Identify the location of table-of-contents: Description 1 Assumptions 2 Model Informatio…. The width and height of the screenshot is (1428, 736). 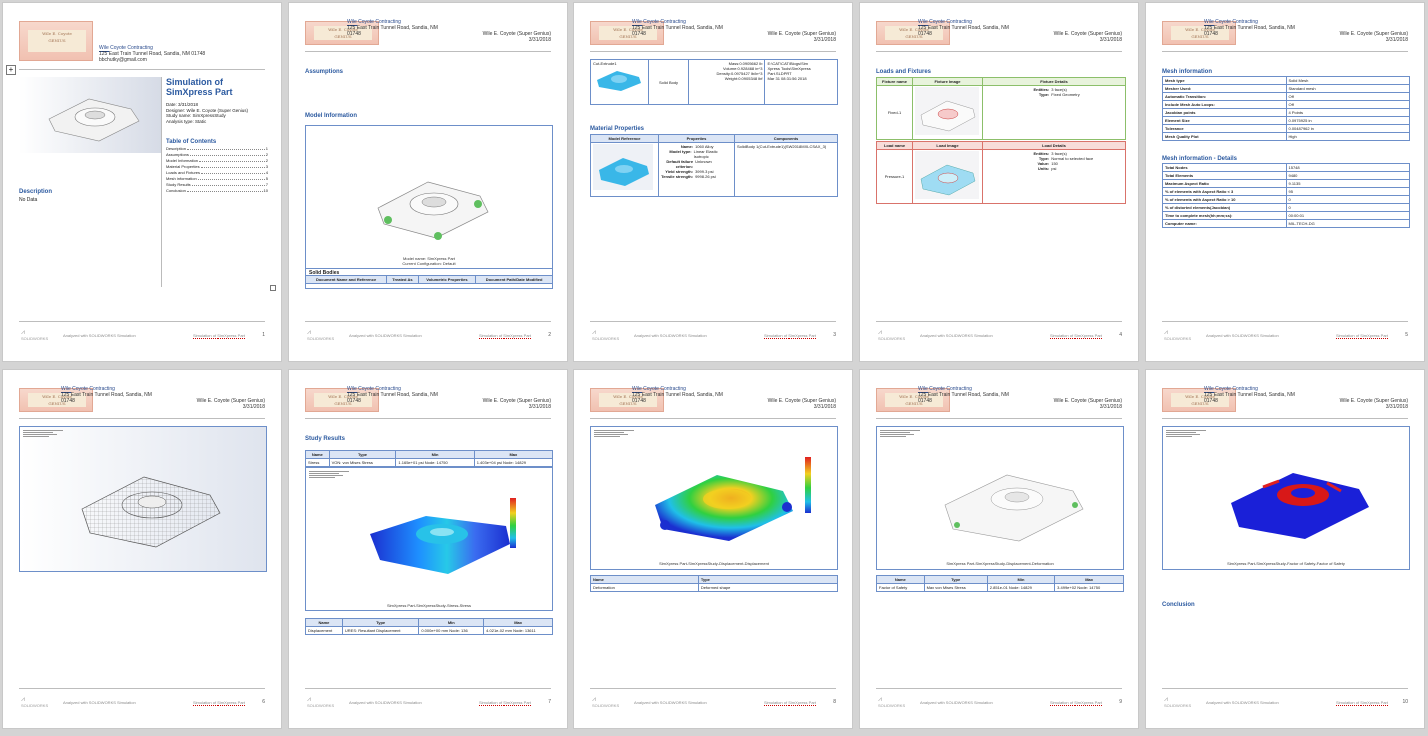
(217, 170).